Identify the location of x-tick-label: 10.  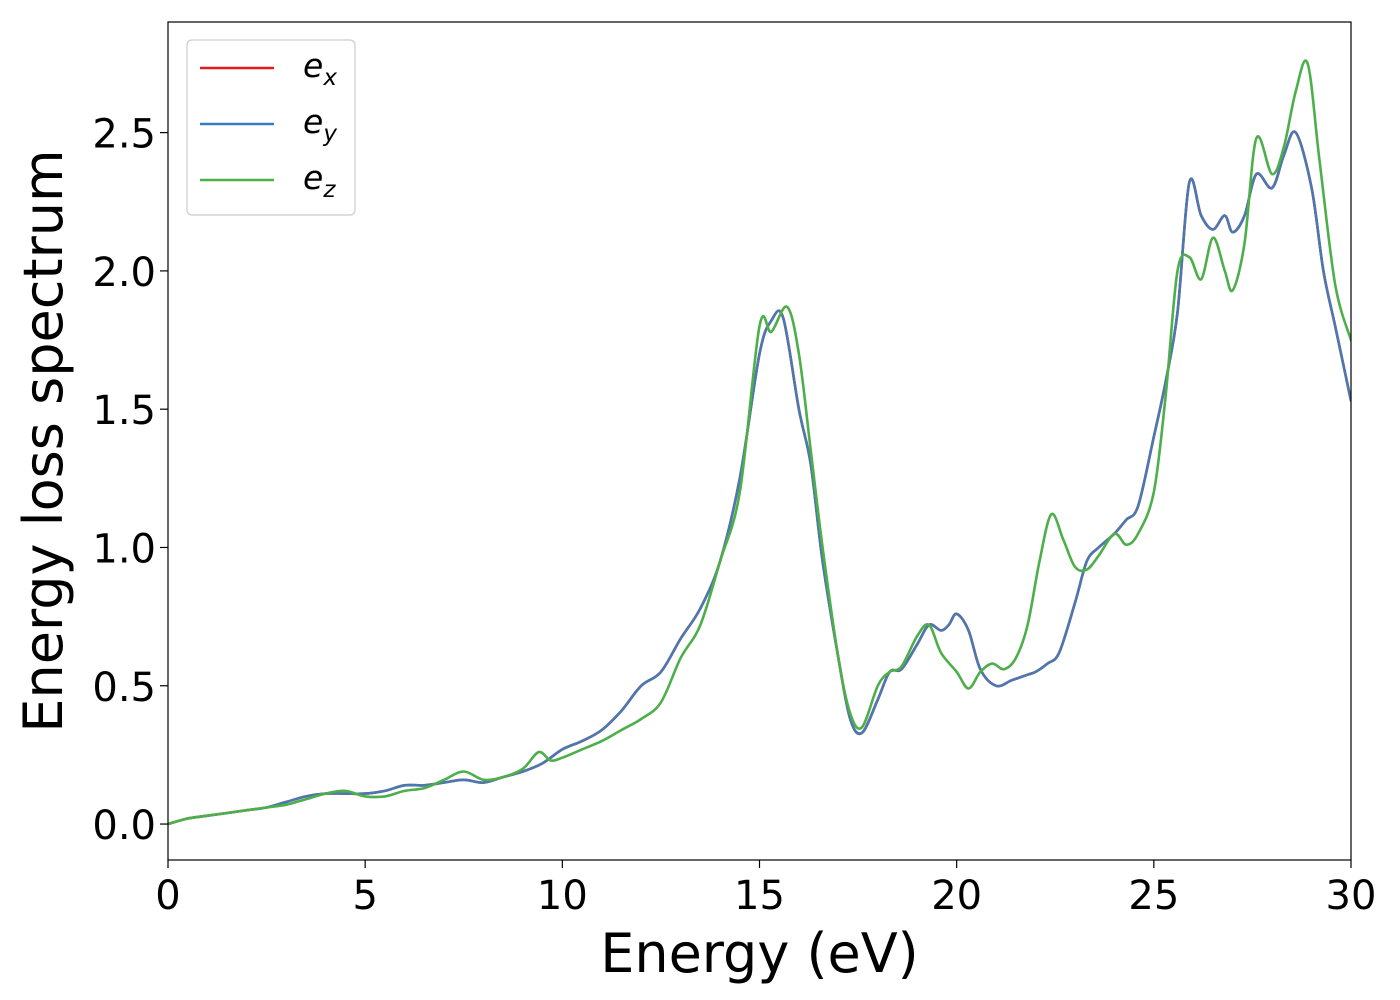
(562, 896).